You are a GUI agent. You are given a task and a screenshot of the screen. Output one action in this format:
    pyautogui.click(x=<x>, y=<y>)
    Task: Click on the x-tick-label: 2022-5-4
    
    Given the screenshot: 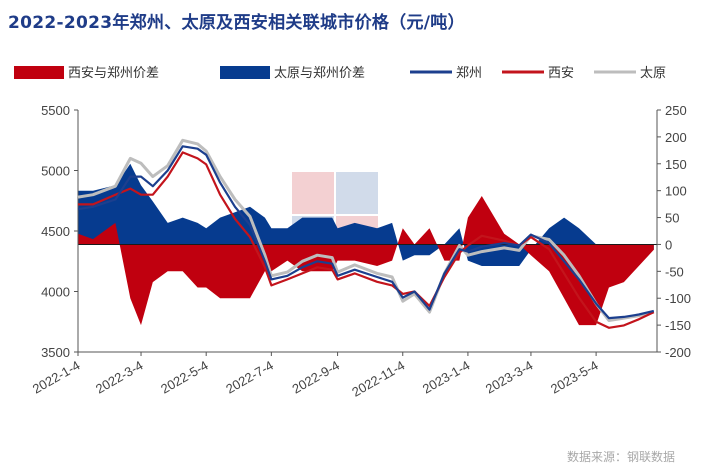 What is the action you would take?
    pyautogui.click(x=184, y=377)
    